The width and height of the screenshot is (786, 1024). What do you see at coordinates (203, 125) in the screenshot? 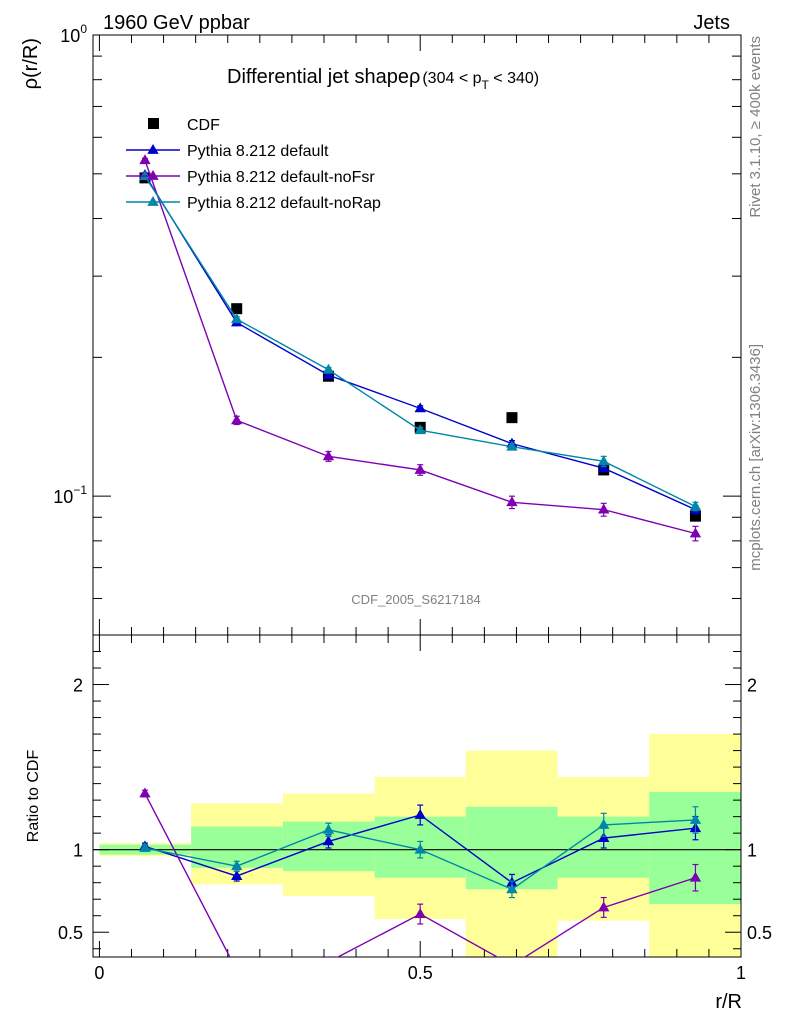
I see `legend-label: CDF` at bounding box center [203, 125].